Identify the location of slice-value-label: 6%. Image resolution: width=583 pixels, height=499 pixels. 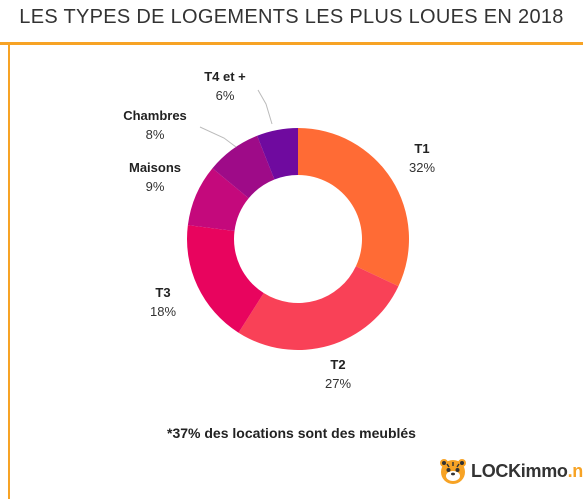
(225, 95).